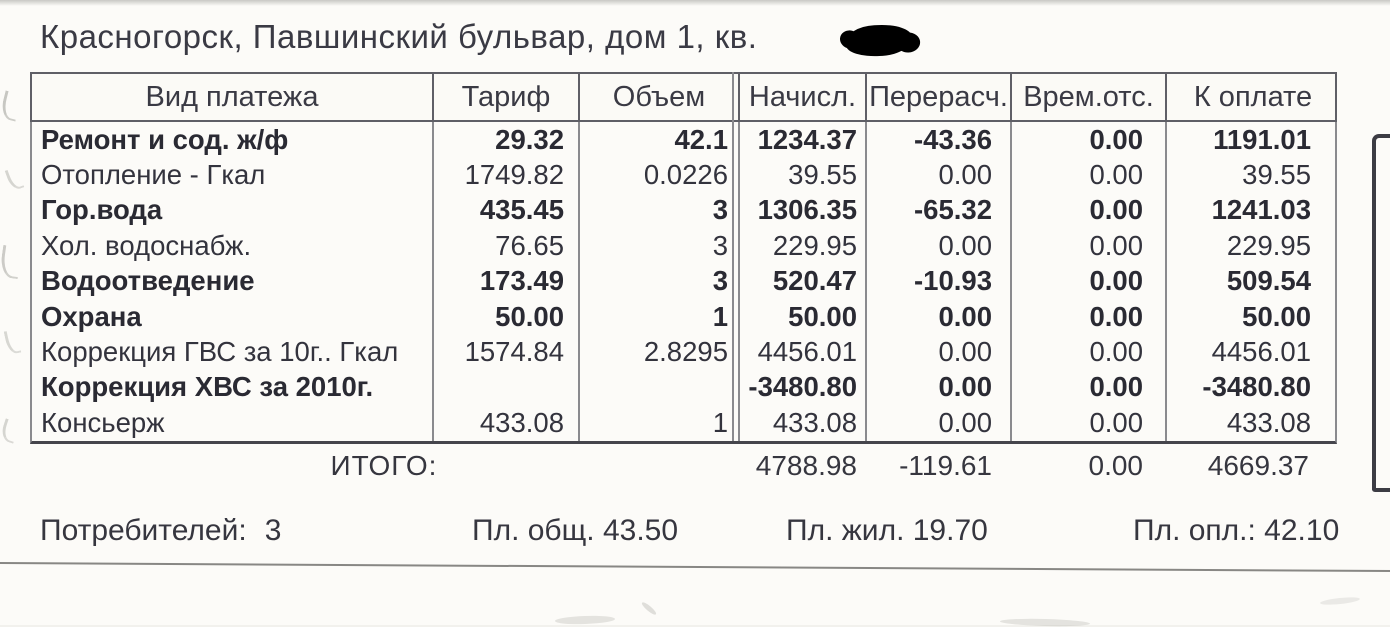 The width and height of the screenshot is (1390, 627). What do you see at coordinates (939, 97) in the screenshot?
I see `col-header-recalc: Перерасч.` at bounding box center [939, 97].